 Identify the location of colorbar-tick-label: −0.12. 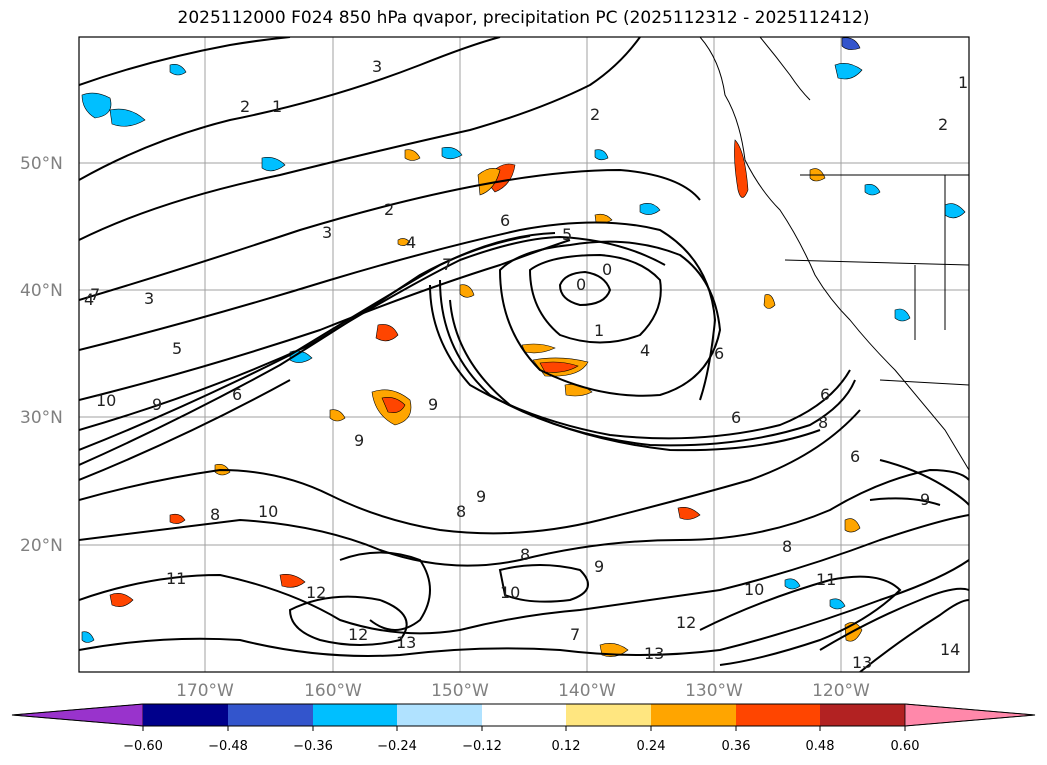
(482, 746).